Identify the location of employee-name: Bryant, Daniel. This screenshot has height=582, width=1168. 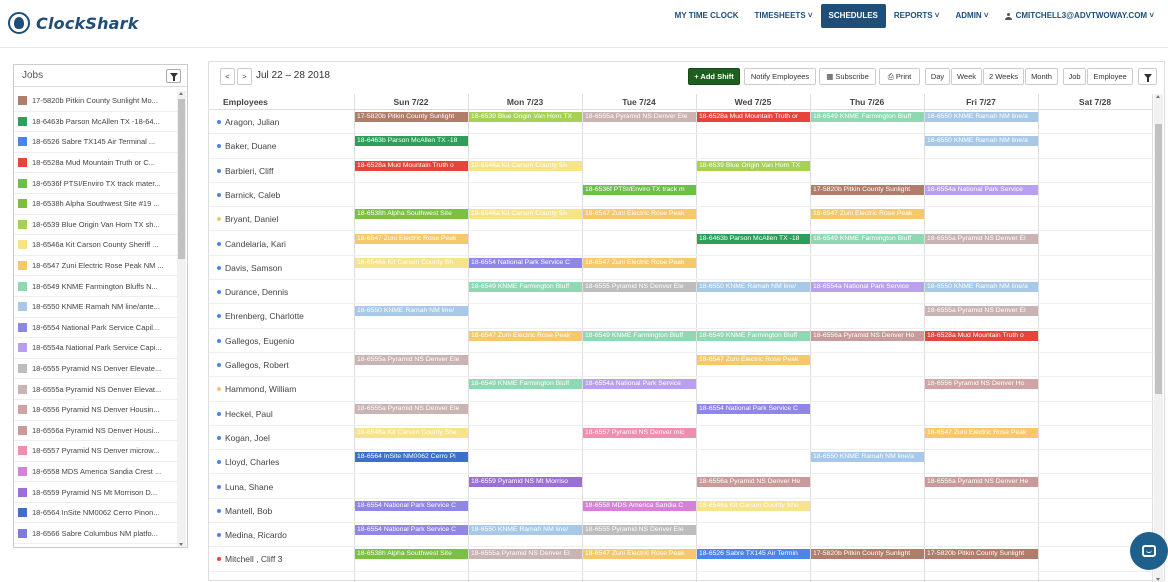
(247, 219).